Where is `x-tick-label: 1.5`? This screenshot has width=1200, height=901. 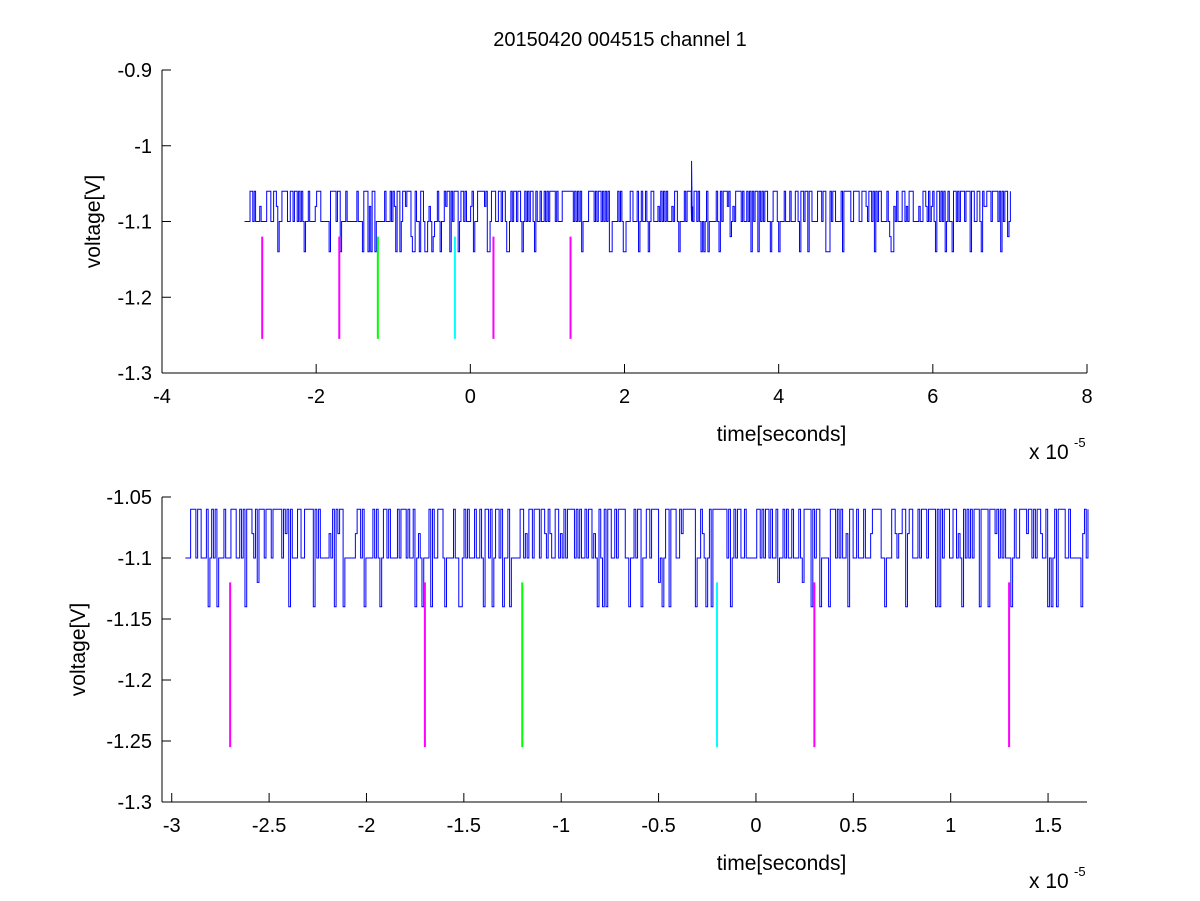
x-tick-label: 1.5 is located at coordinates (1048, 826).